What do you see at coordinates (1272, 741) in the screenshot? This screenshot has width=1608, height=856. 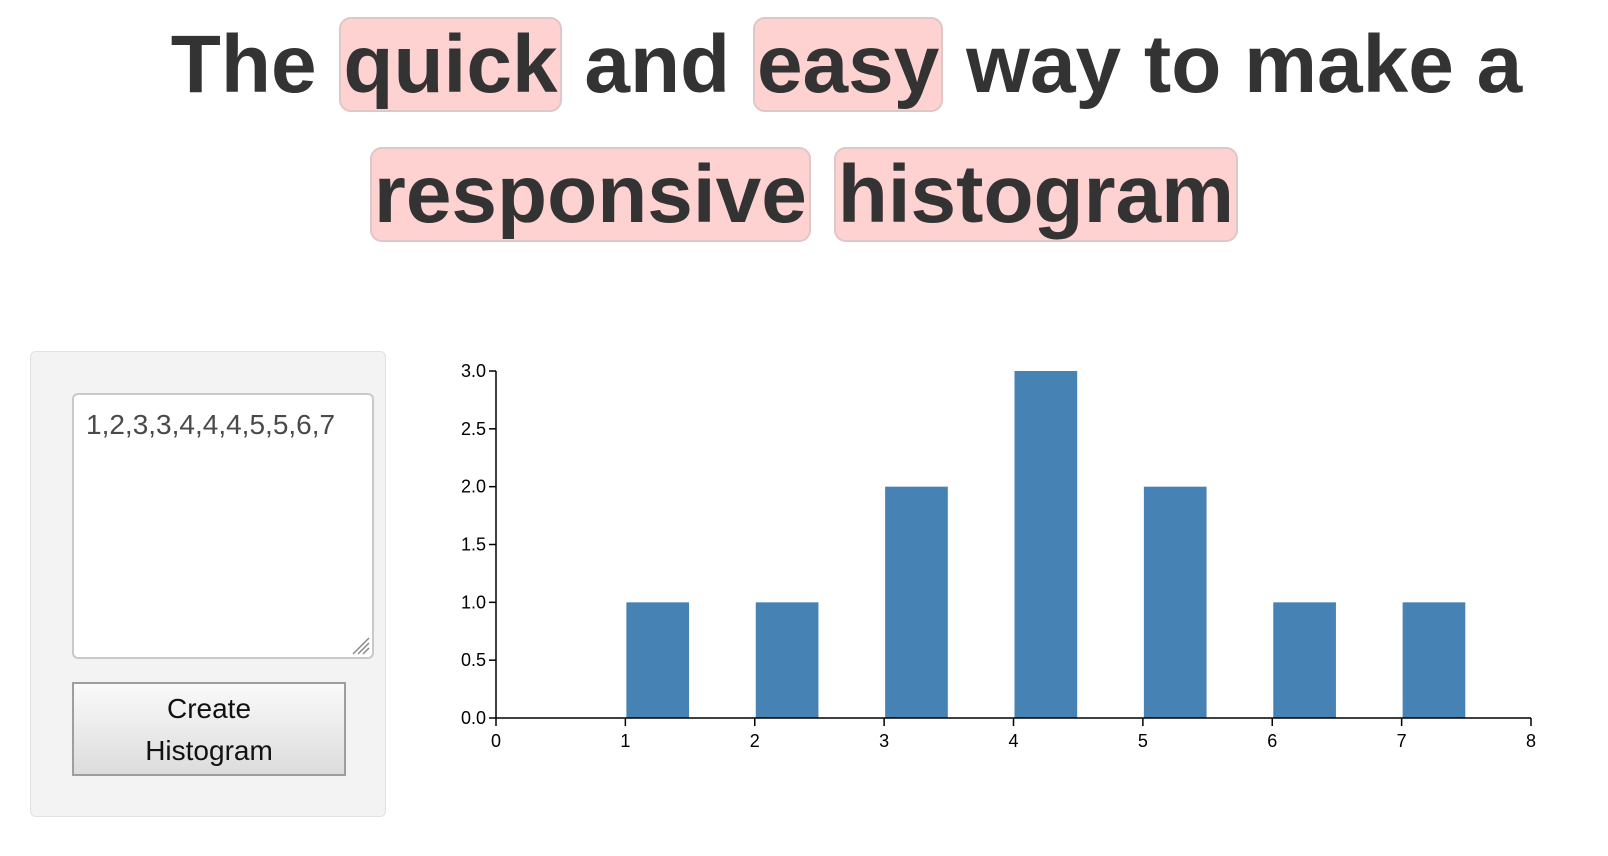 I see `x-tick-label: 6` at bounding box center [1272, 741].